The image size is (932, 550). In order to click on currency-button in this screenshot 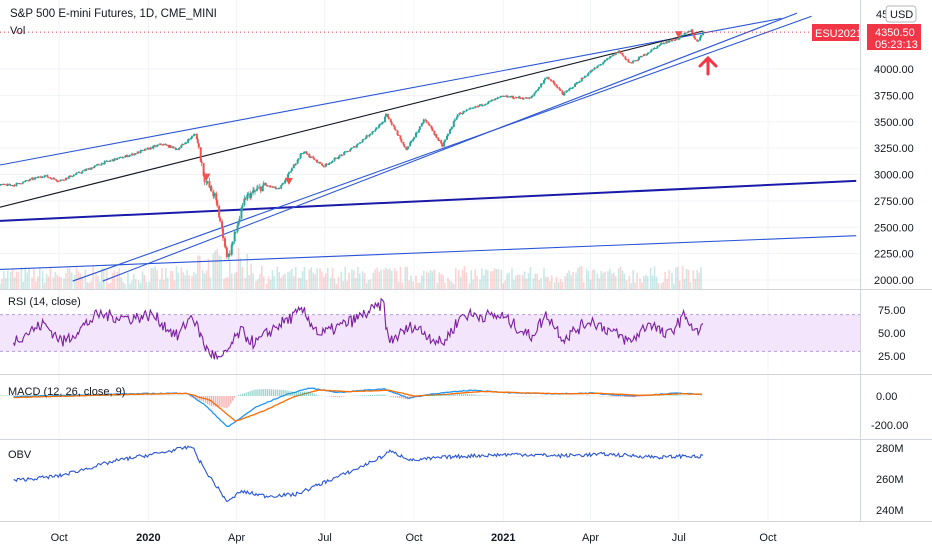, I will do `click(901, 14)`.